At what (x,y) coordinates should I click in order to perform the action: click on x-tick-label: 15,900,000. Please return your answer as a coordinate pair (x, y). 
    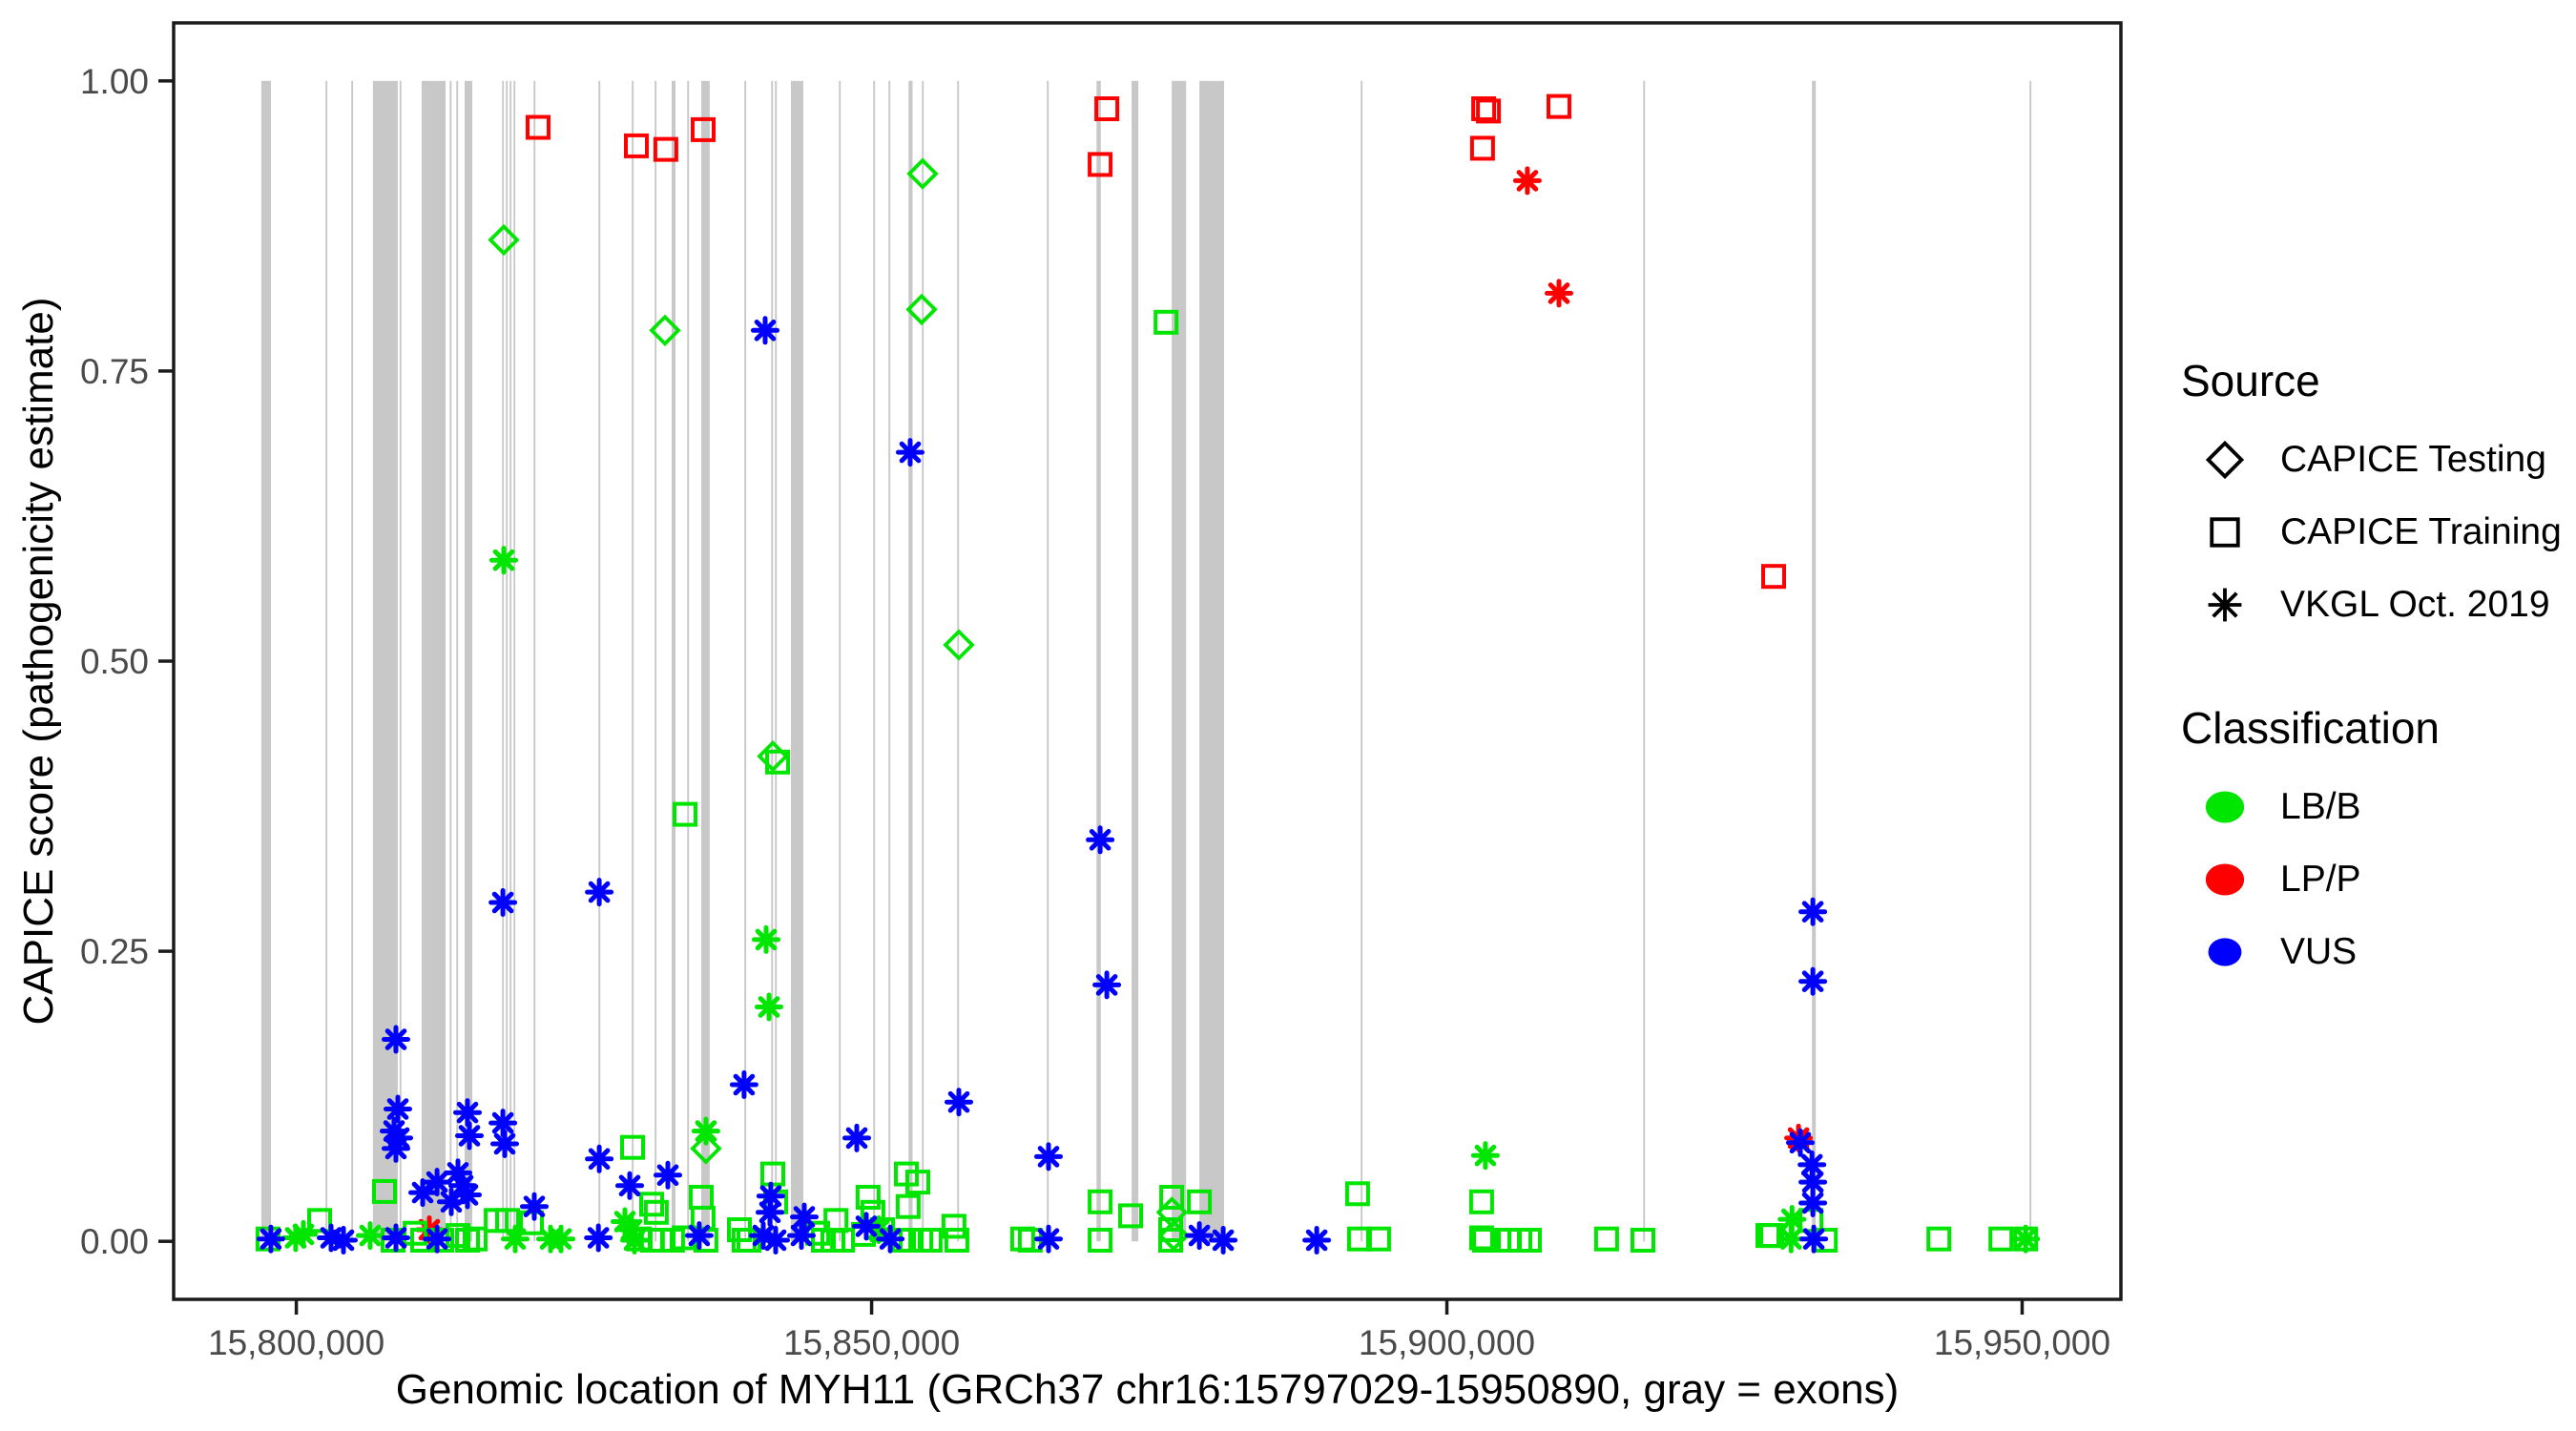
    Looking at the image, I should click on (1447, 1342).